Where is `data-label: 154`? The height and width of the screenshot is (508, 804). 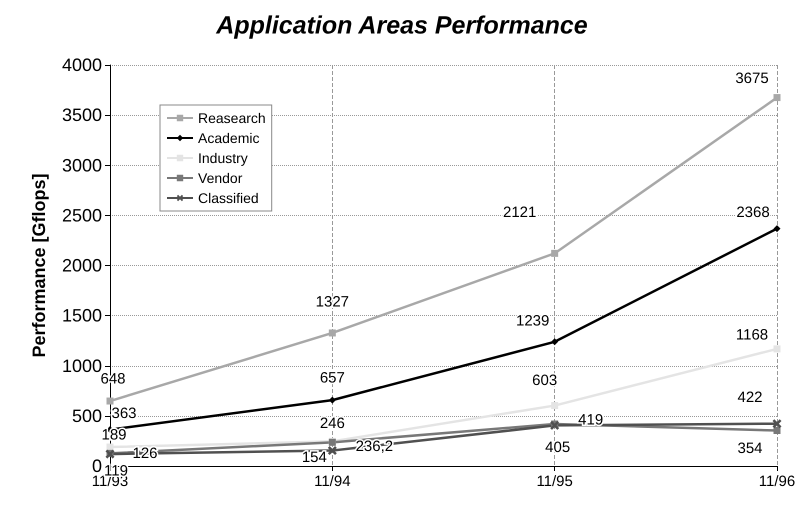
data-label: 154 is located at coordinates (314, 457).